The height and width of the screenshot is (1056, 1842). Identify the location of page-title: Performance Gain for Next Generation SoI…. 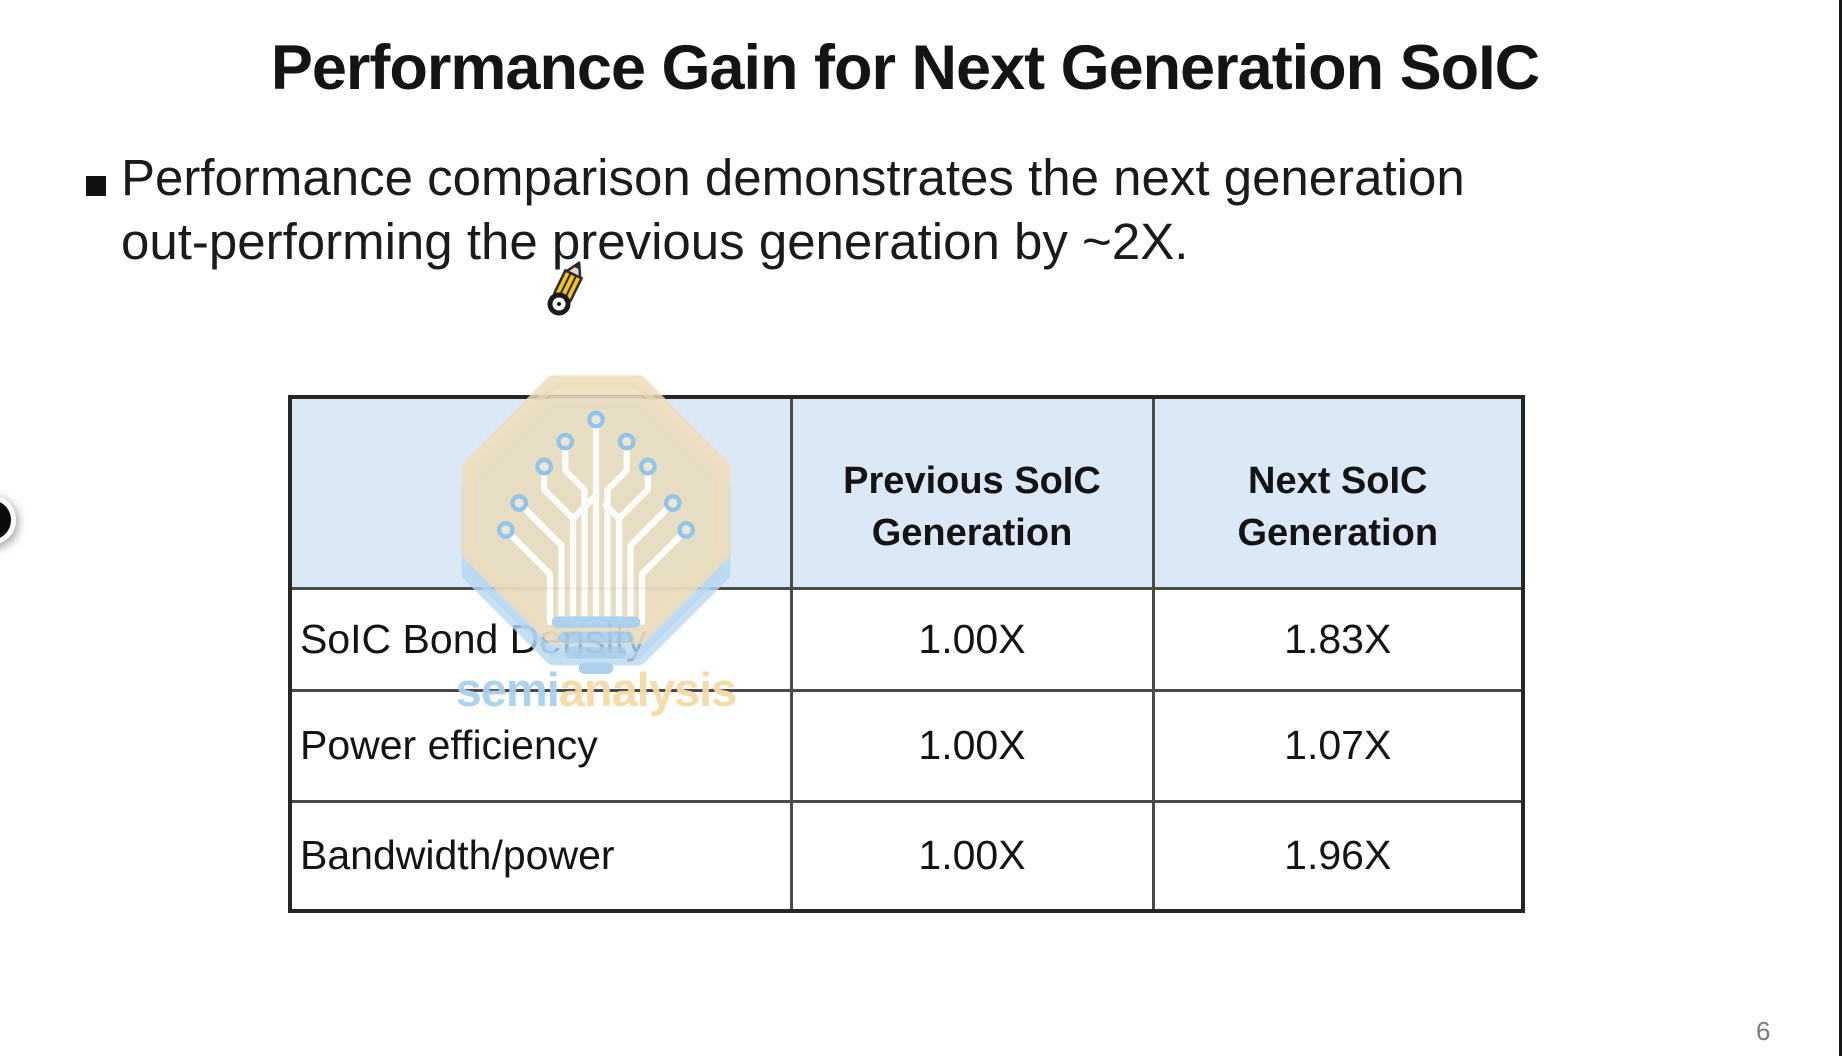
(905, 68).